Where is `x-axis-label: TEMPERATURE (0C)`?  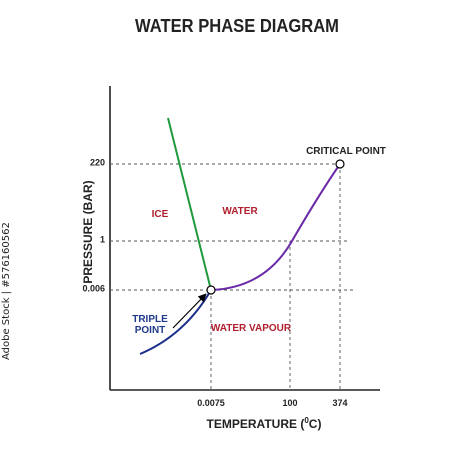 x-axis-label: TEMPERATURE (0C) is located at coordinates (264, 423).